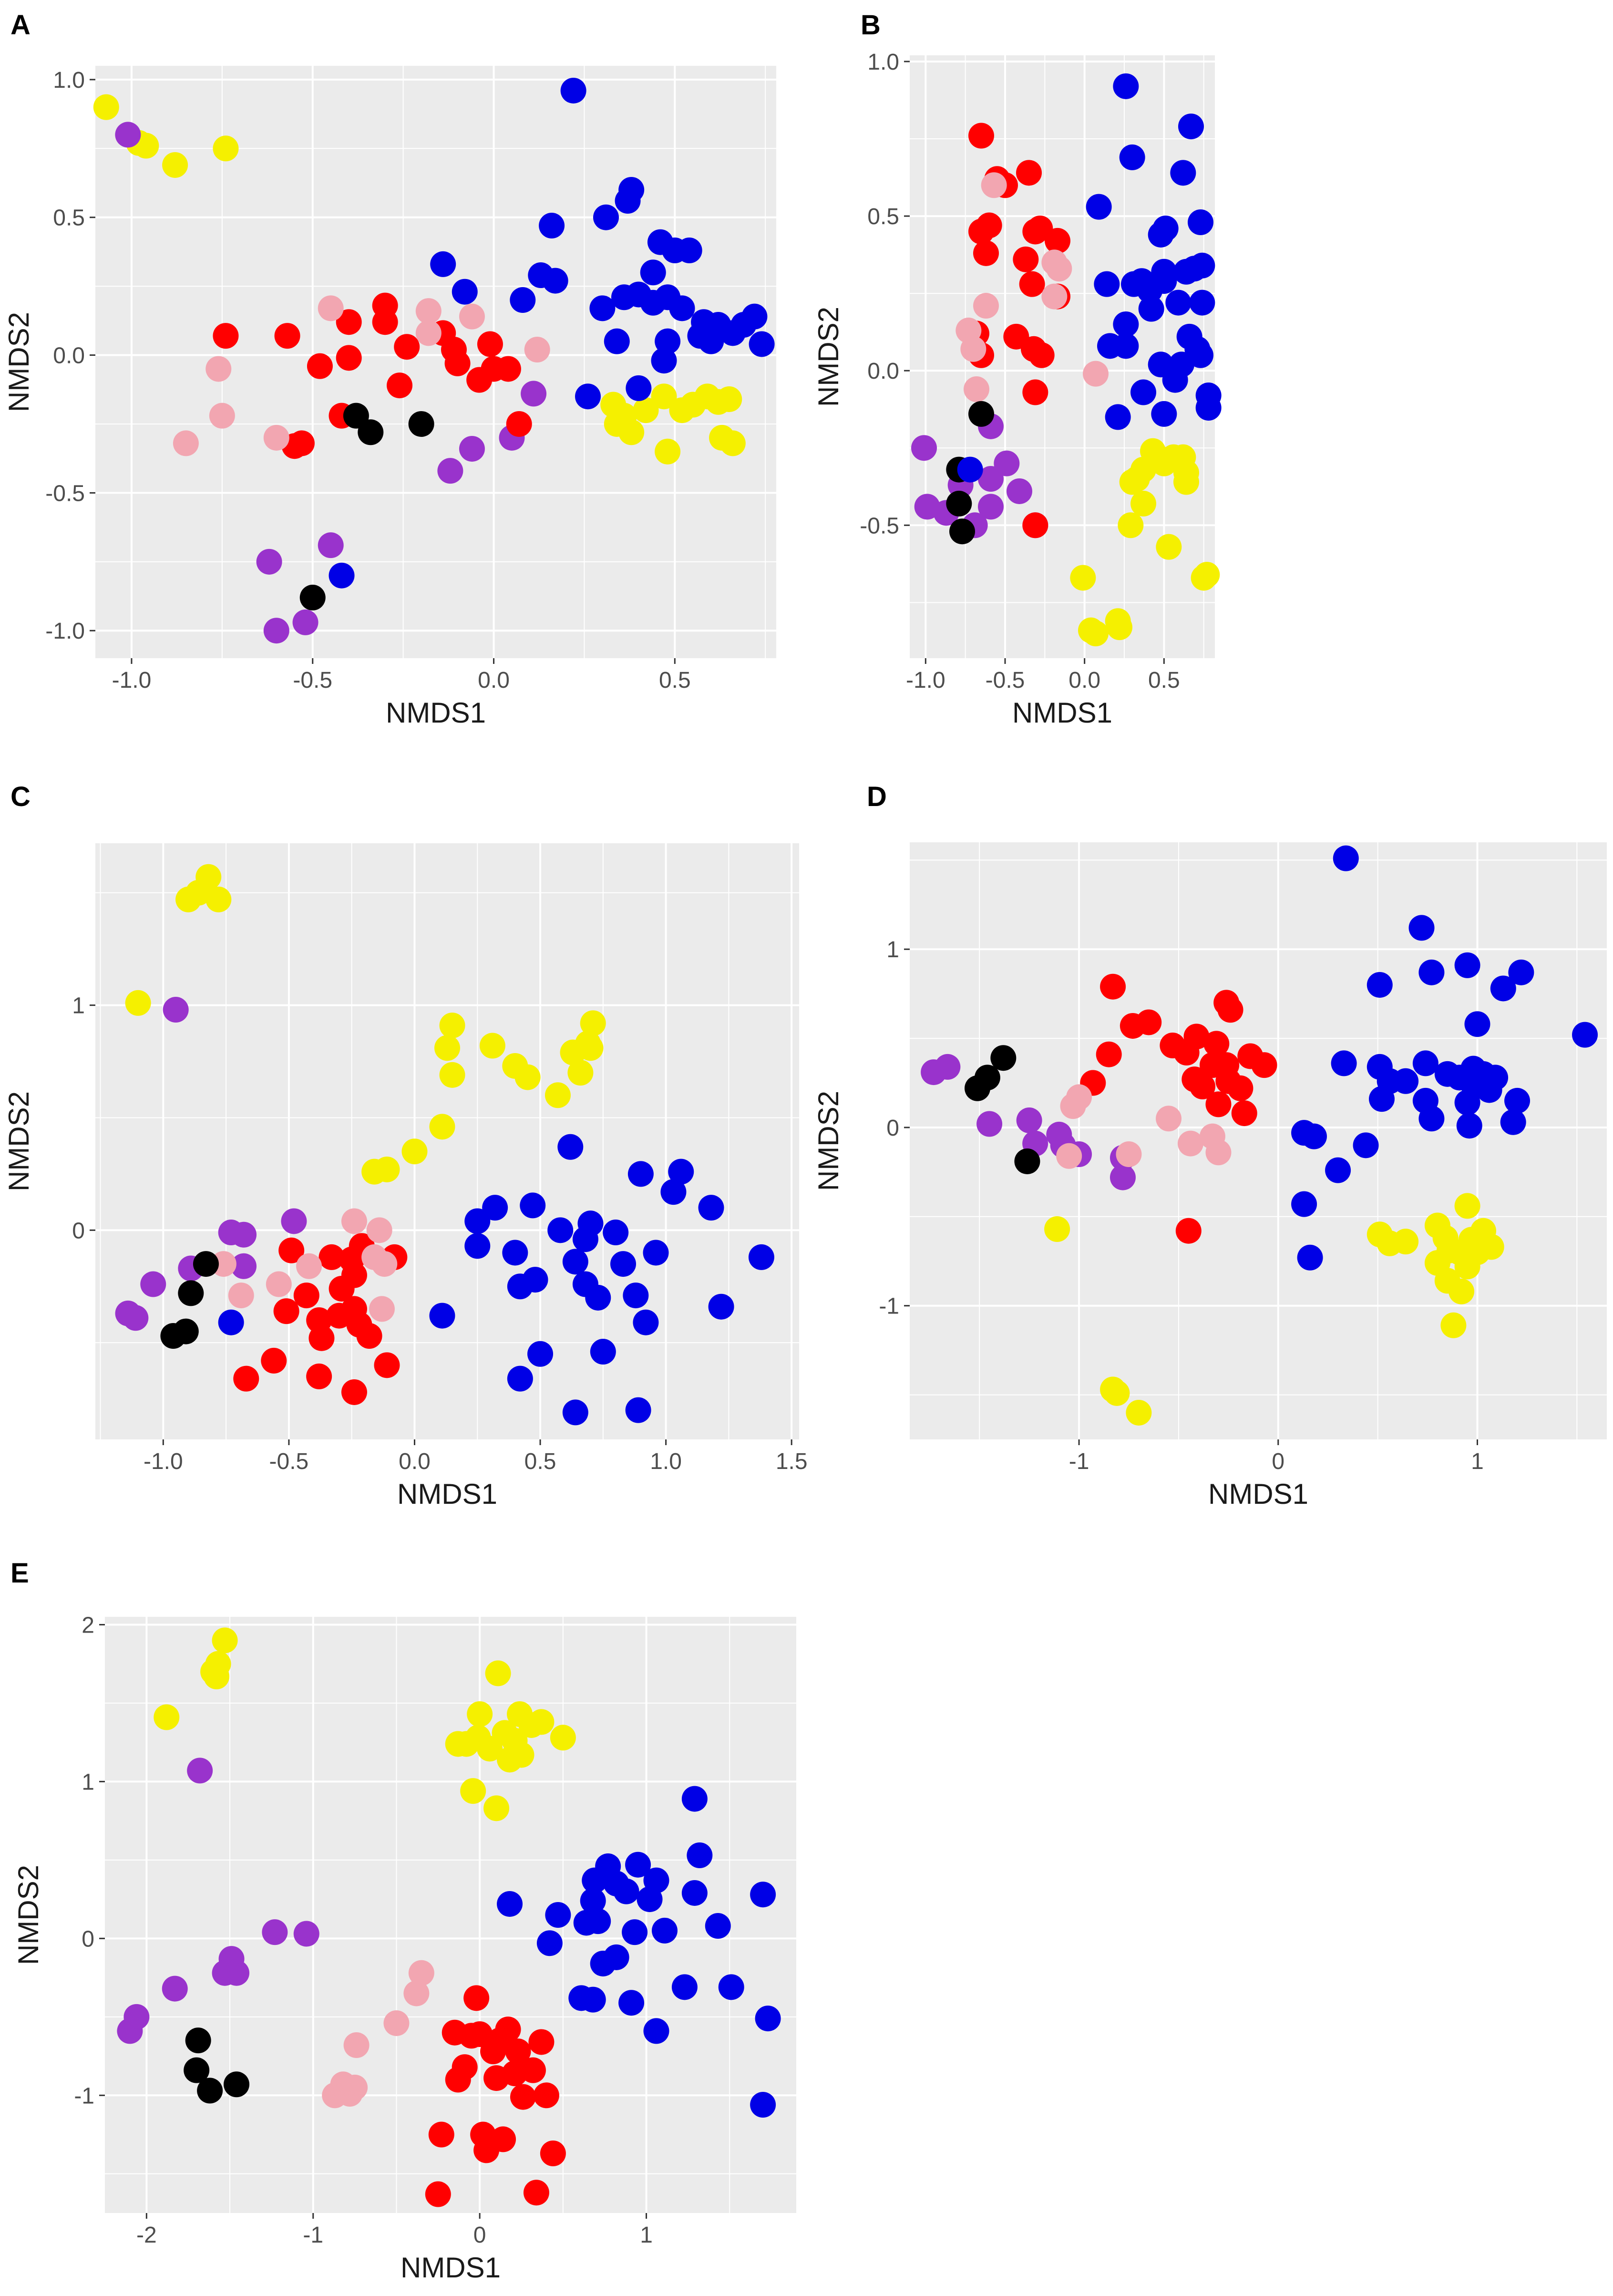 Image resolution: width=1613 pixels, height=2296 pixels. Describe the element at coordinates (415, 1461) in the screenshot. I see `x-tick-label: 0.0` at that location.